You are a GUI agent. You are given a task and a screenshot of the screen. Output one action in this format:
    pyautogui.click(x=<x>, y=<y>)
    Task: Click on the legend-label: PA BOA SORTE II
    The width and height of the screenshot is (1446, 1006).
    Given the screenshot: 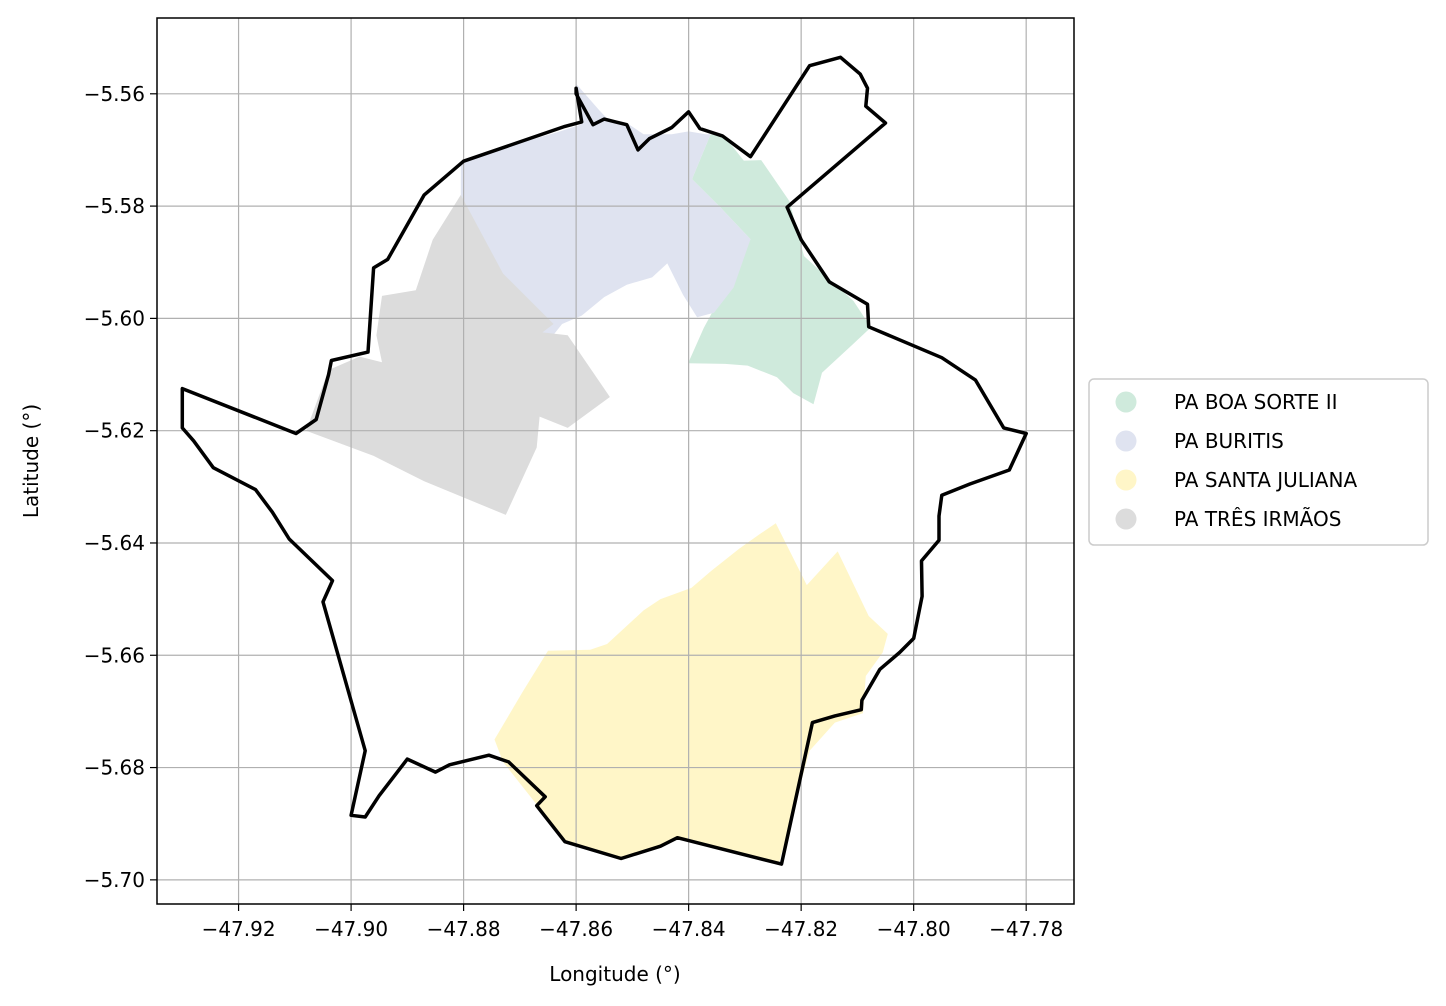 What is the action you would take?
    pyautogui.click(x=1256, y=402)
    